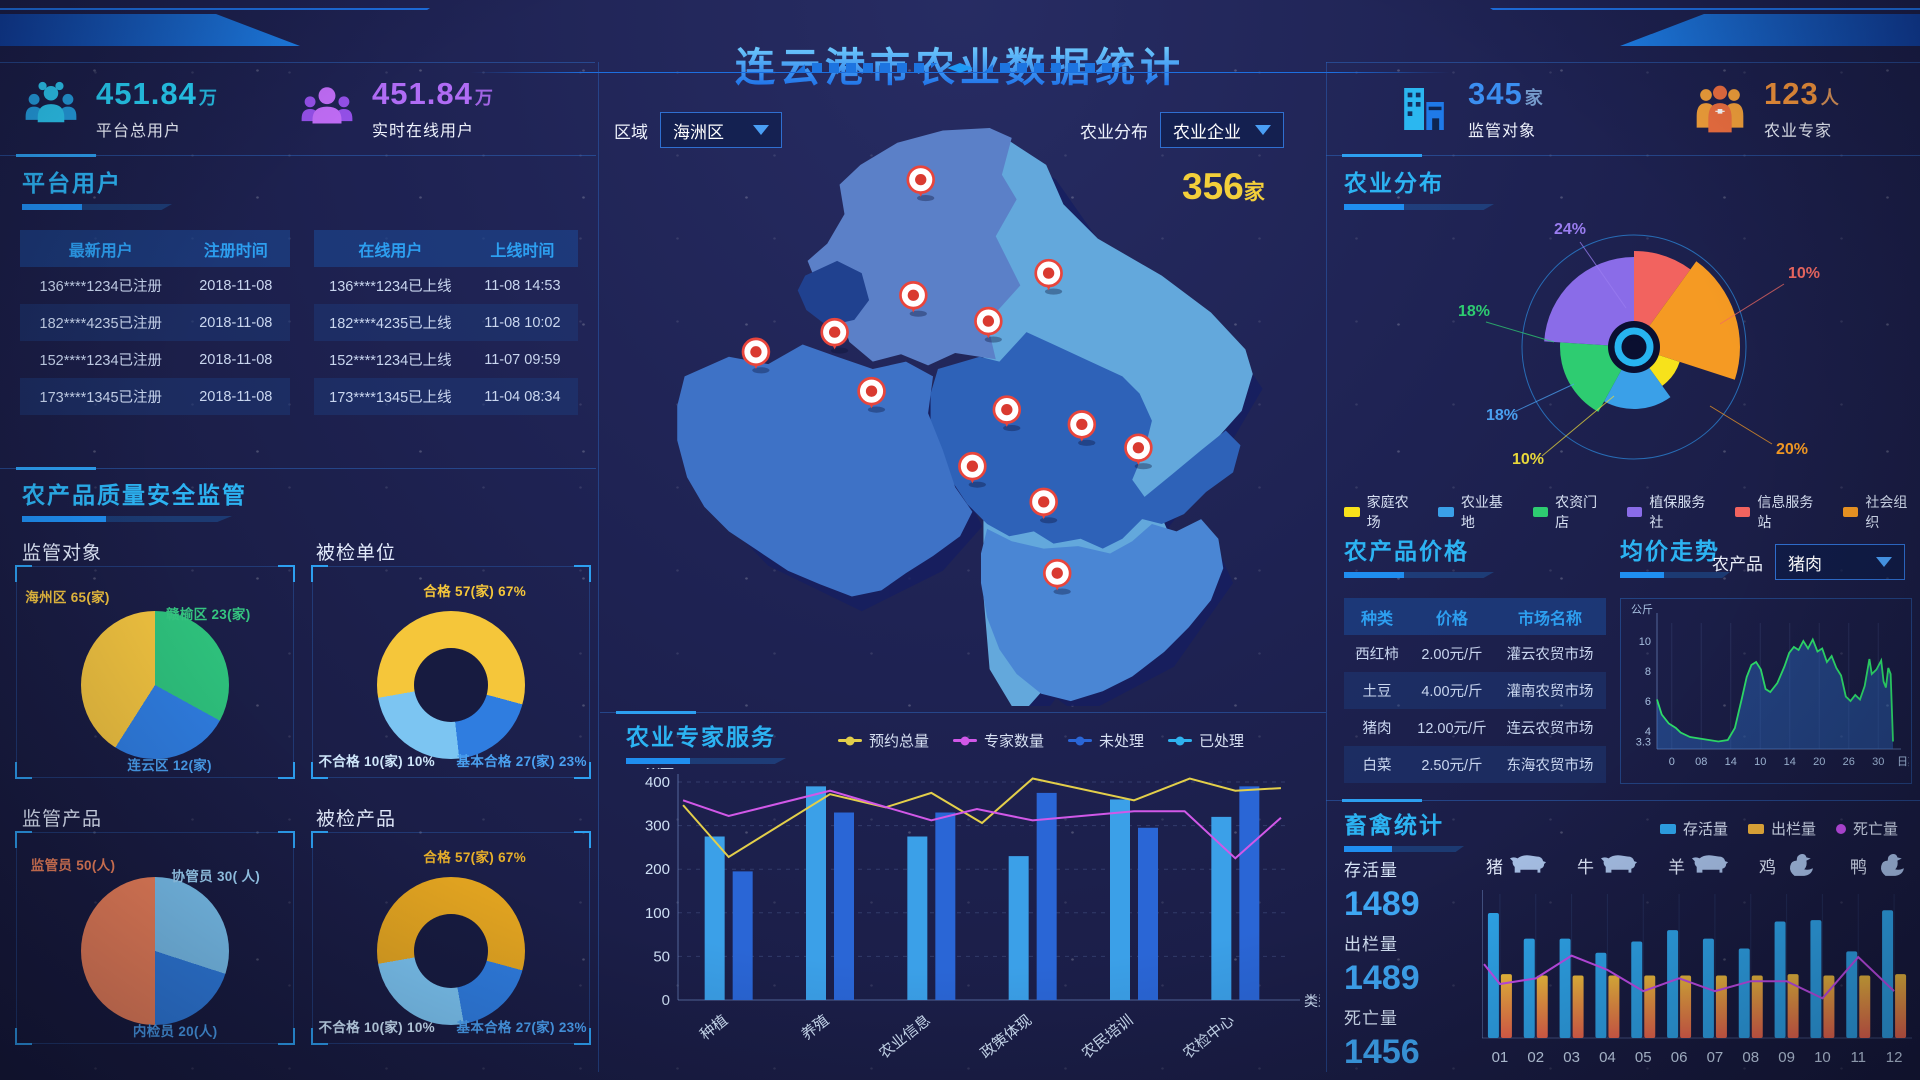 The image size is (1920, 1080). What do you see at coordinates (1474, 311) in the screenshot?
I see `rose-pct-label: 18%` at bounding box center [1474, 311].